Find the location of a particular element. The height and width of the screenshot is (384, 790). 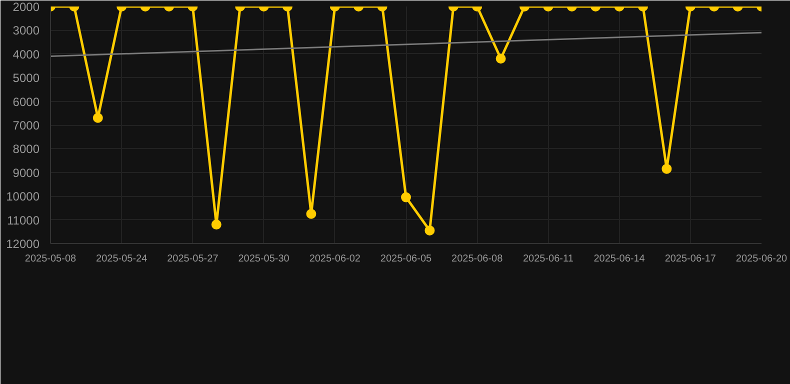

y-tick-label: 11000 is located at coordinates (23, 220).